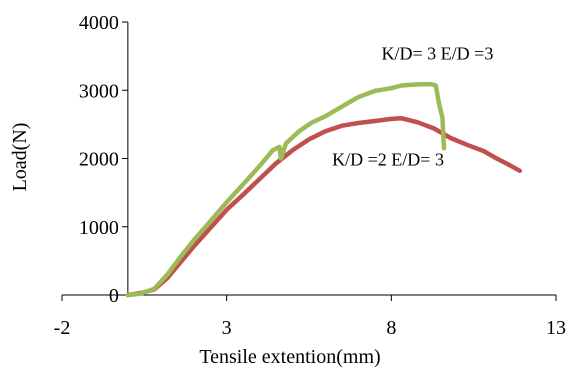  What do you see at coordinates (99, 160) in the screenshot?
I see `y-tick-label: 2000` at bounding box center [99, 160].